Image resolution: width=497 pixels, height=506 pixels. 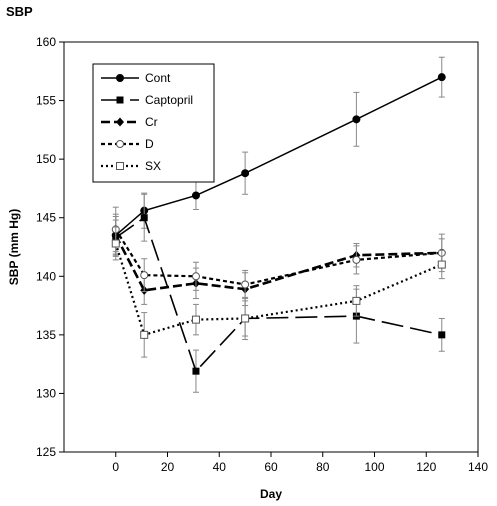 I want to click on x-tick-label: 140, so click(x=478, y=467).